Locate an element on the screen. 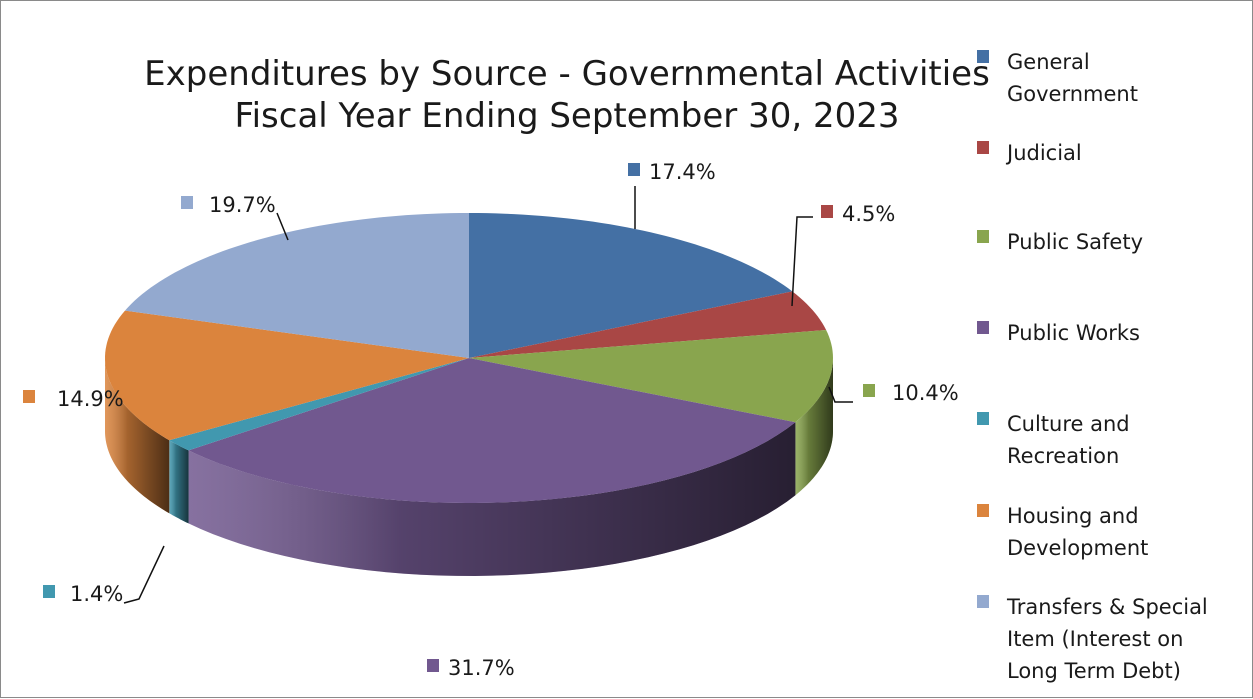 Image resolution: width=1253 pixels, height=699 pixels. data-label-transfers-special-item-interest-on-long-term-debt: 19.7% is located at coordinates (242, 205).